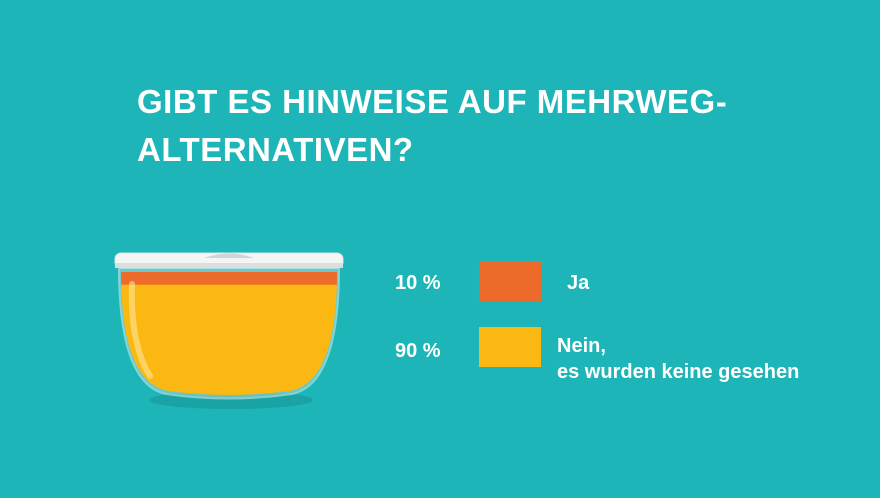 The image size is (880, 498). Describe the element at coordinates (578, 283) in the screenshot. I see `legend-label-1: Ja` at that location.